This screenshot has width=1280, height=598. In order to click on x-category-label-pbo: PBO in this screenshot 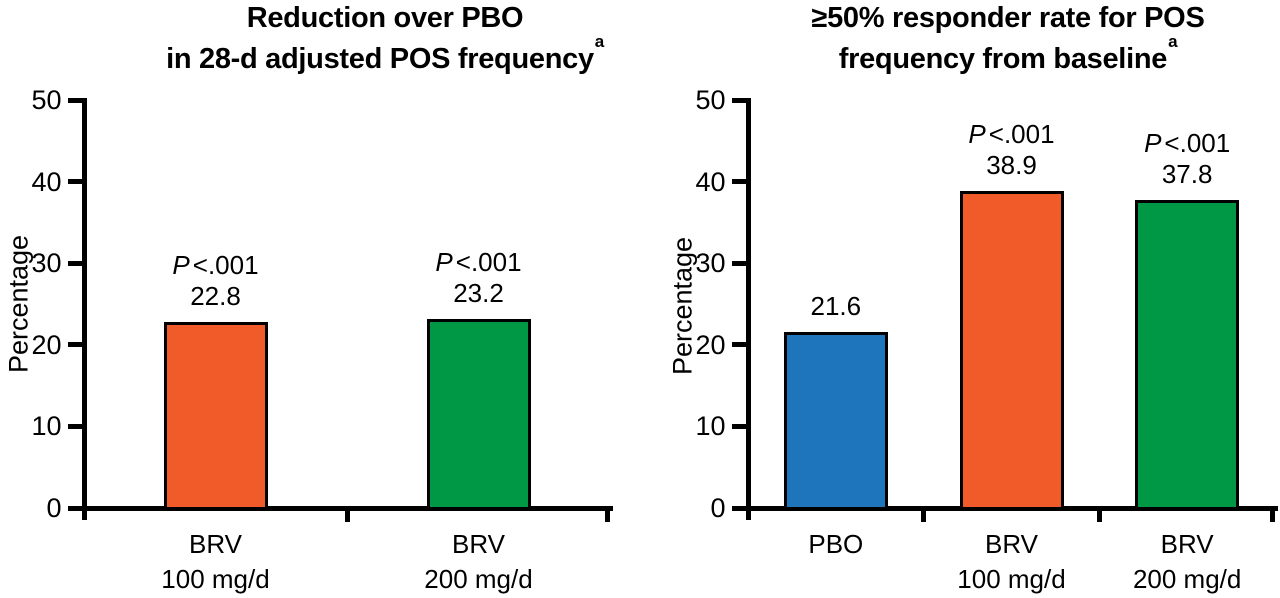, I will do `click(836, 544)`.